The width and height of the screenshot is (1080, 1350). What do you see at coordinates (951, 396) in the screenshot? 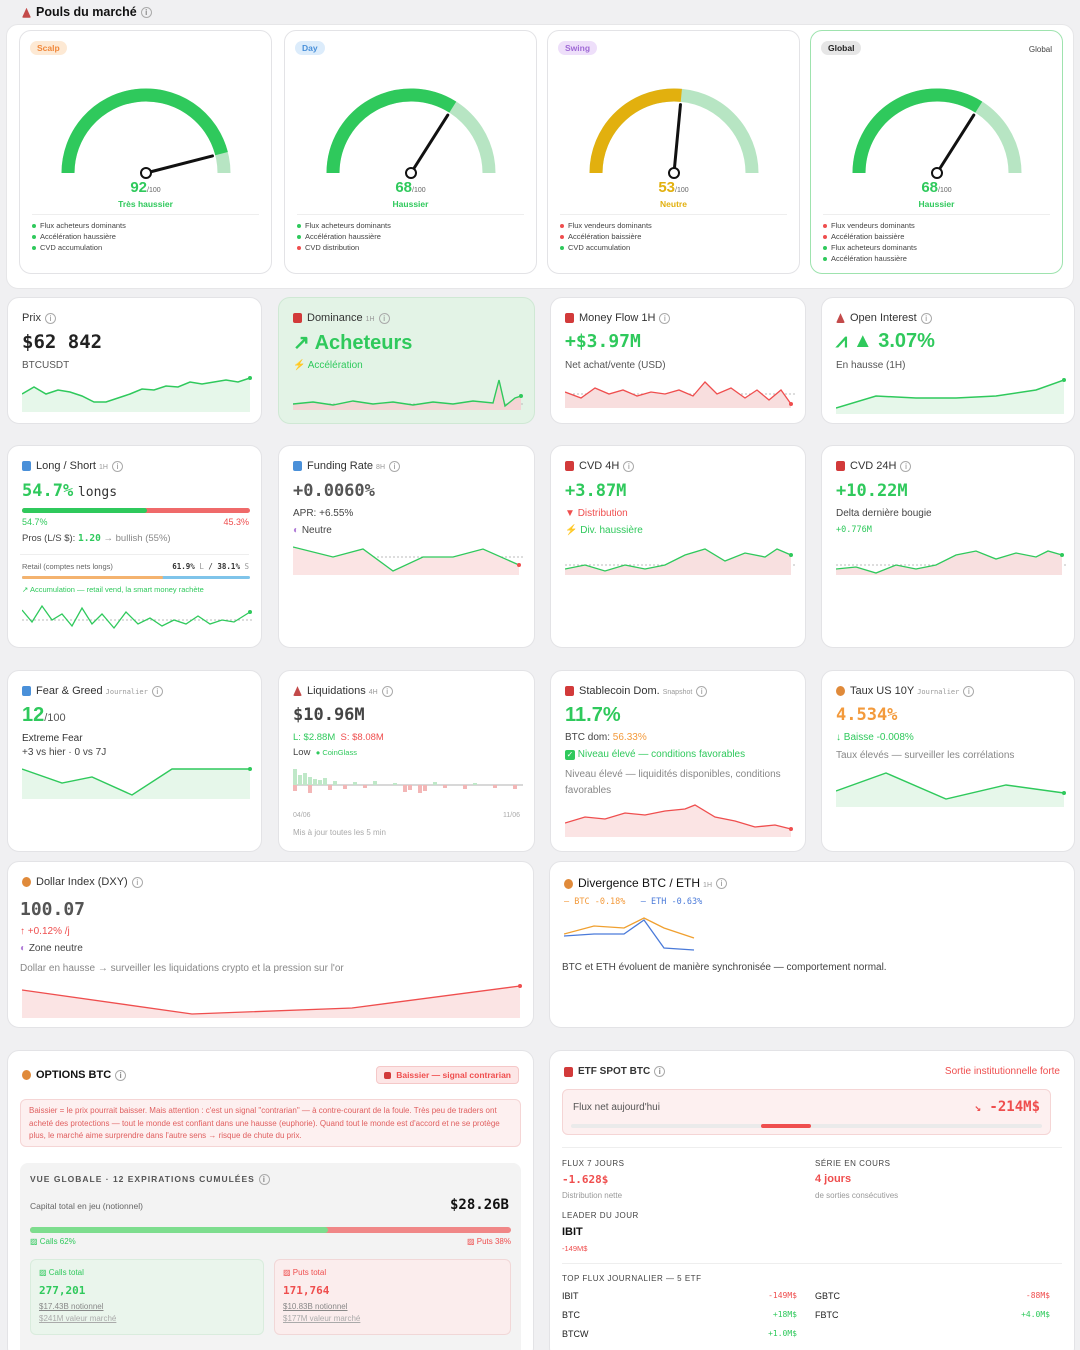
I see `oi-sparkline` at bounding box center [951, 396].